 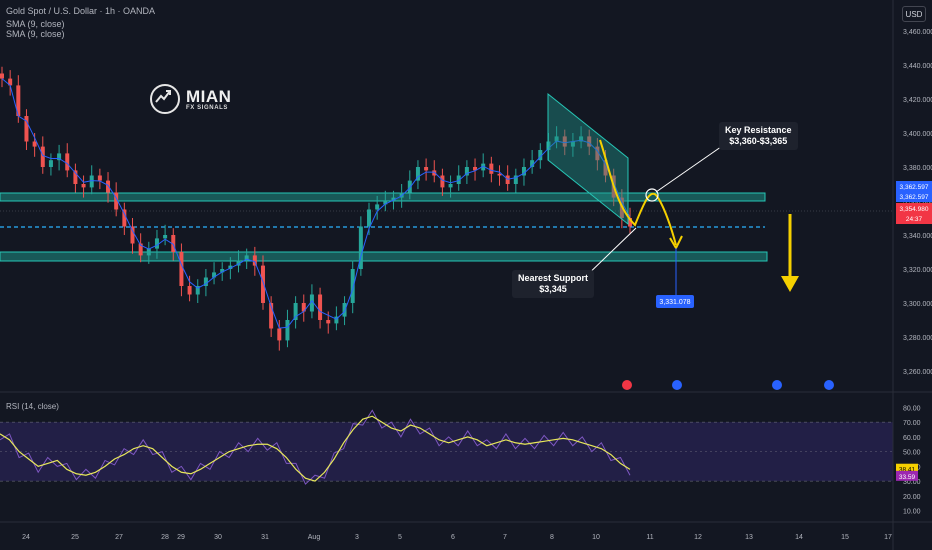 What do you see at coordinates (917, 168) in the screenshot?
I see `price-tick-label: 3,380.000` at bounding box center [917, 168].